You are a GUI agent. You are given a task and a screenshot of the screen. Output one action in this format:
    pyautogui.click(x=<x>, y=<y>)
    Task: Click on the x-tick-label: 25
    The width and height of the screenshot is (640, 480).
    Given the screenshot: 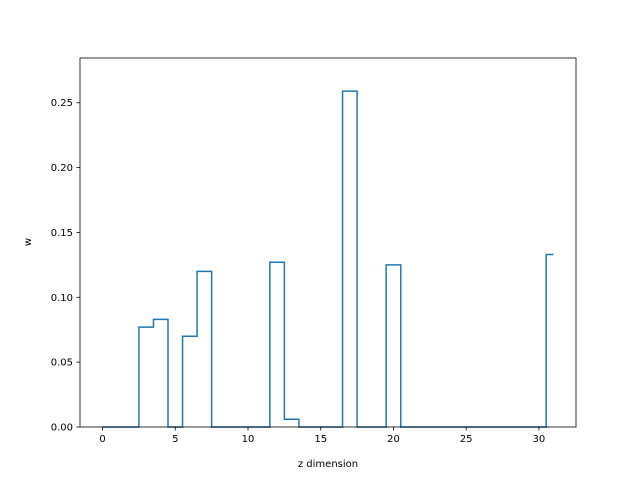 What is the action you would take?
    pyautogui.click(x=466, y=439)
    